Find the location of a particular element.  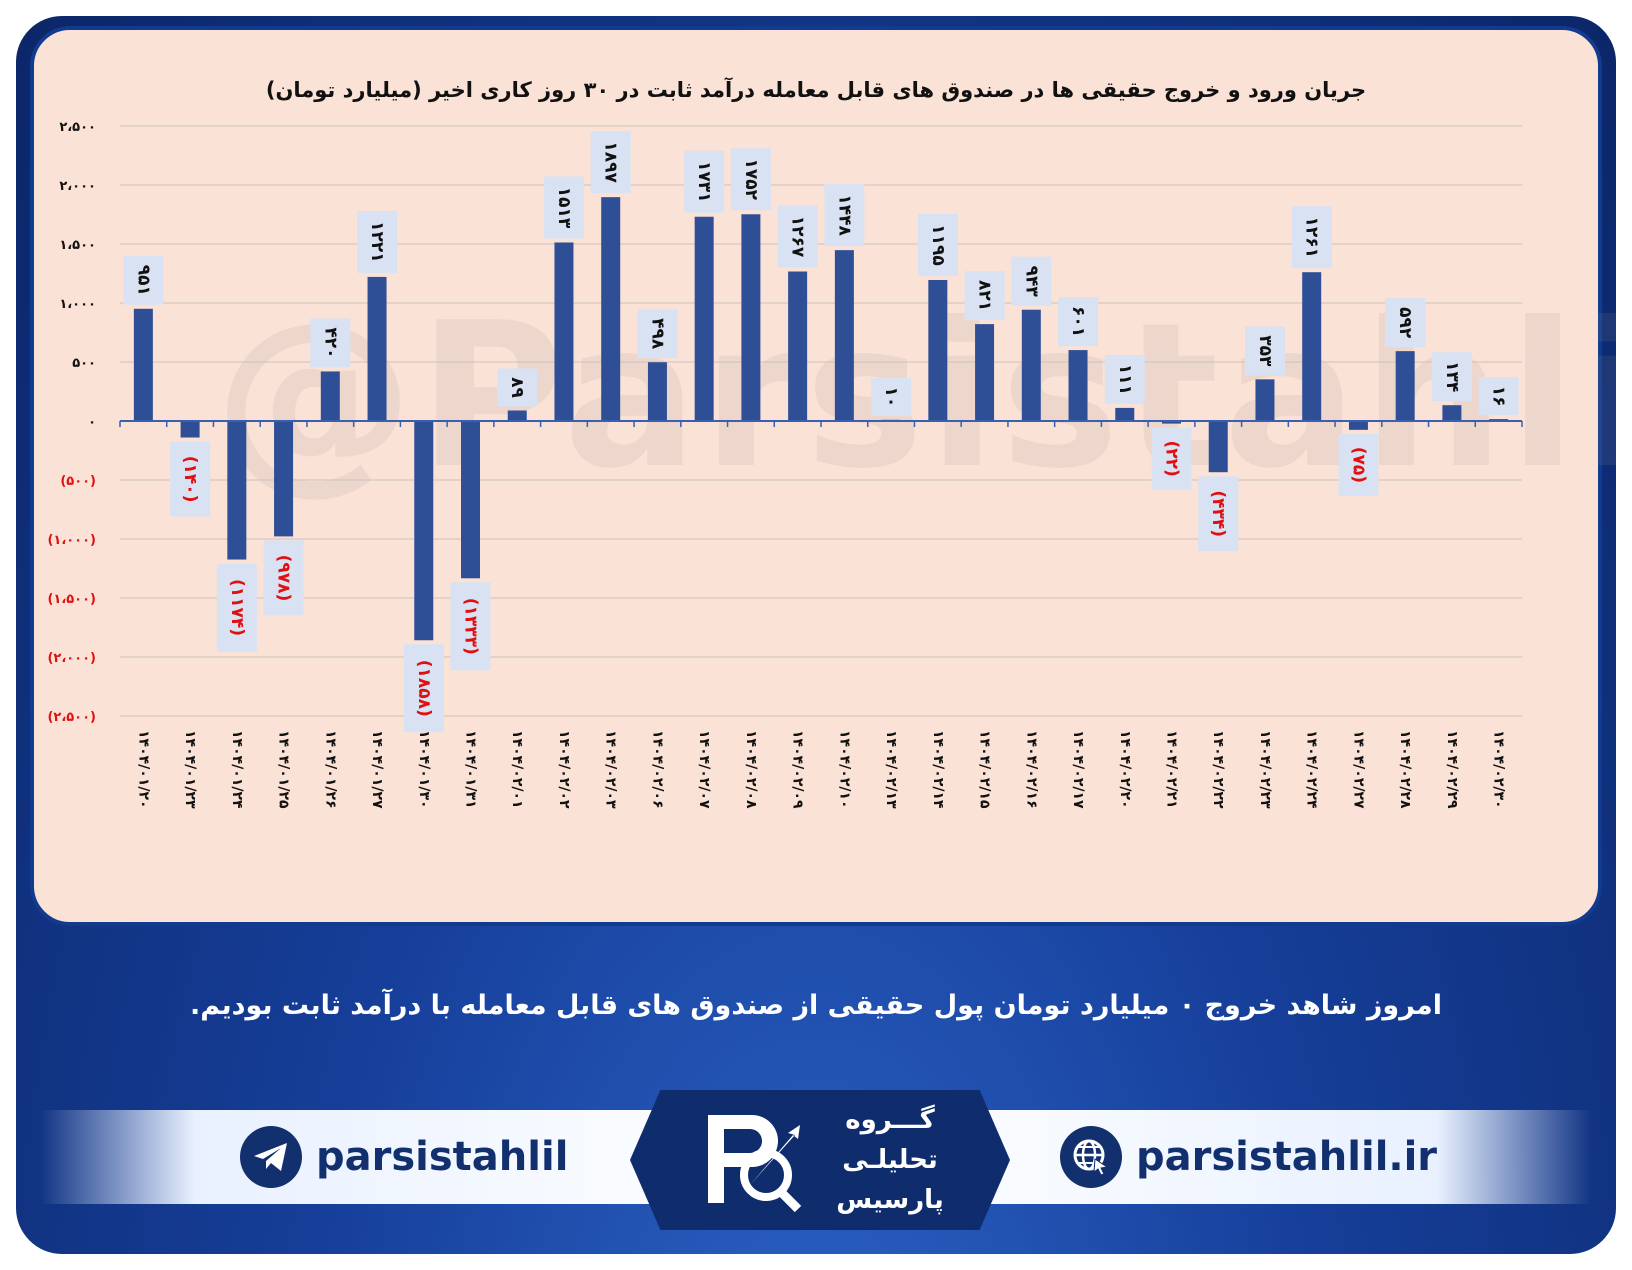

data-label: ۱۲۶۷ is located at coordinates (798, 237).